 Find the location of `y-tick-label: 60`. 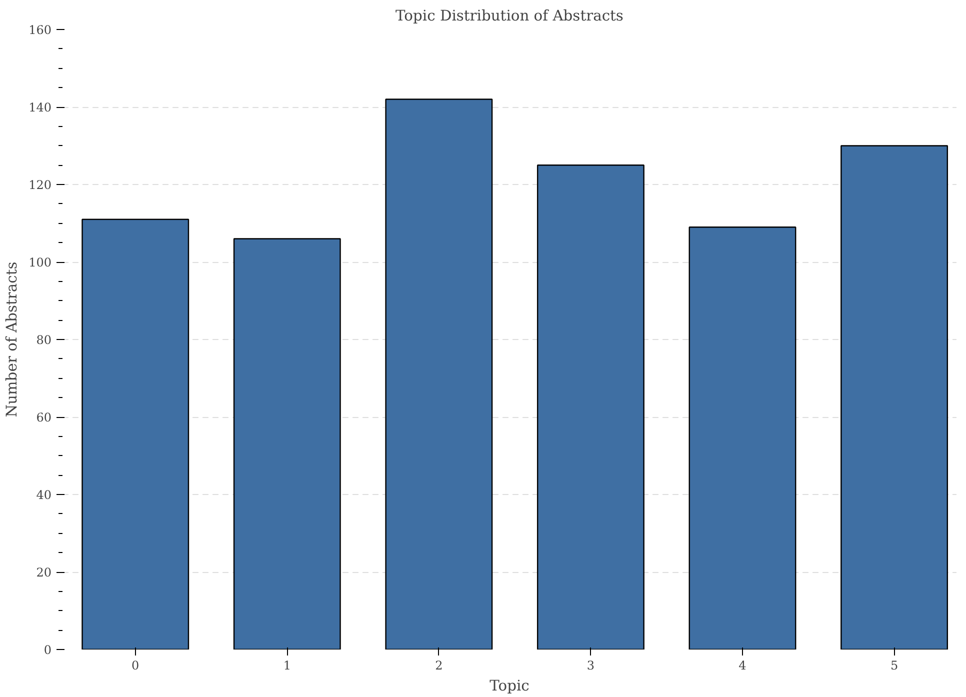

y-tick-label: 60 is located at coordinates (44, 417).